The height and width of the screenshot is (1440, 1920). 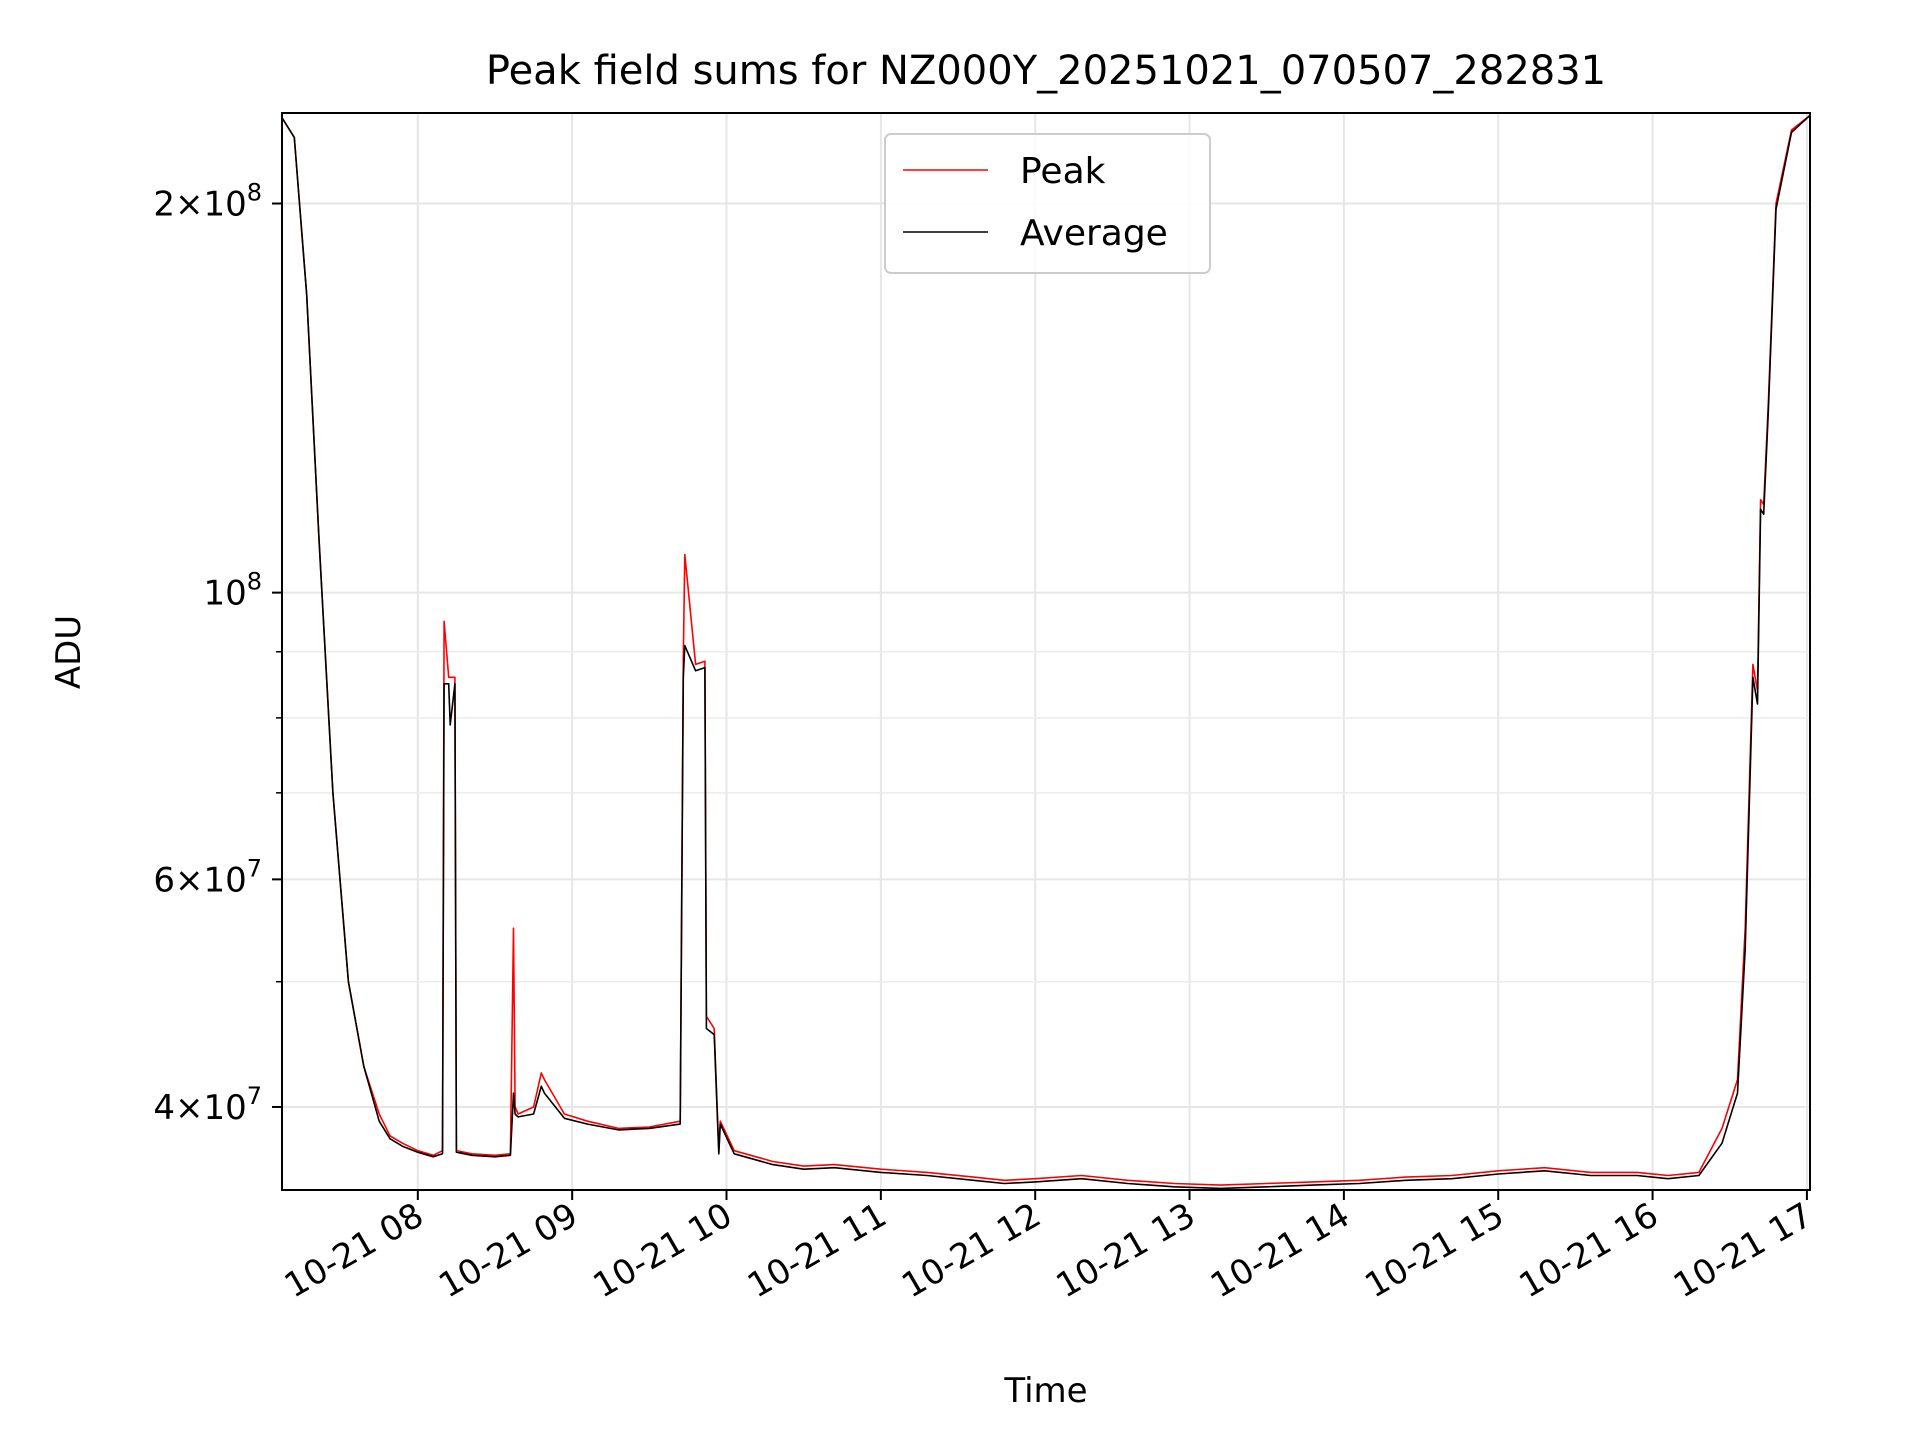 I want to click on x-axis-label: Time, so click(x=1045, y=1391).